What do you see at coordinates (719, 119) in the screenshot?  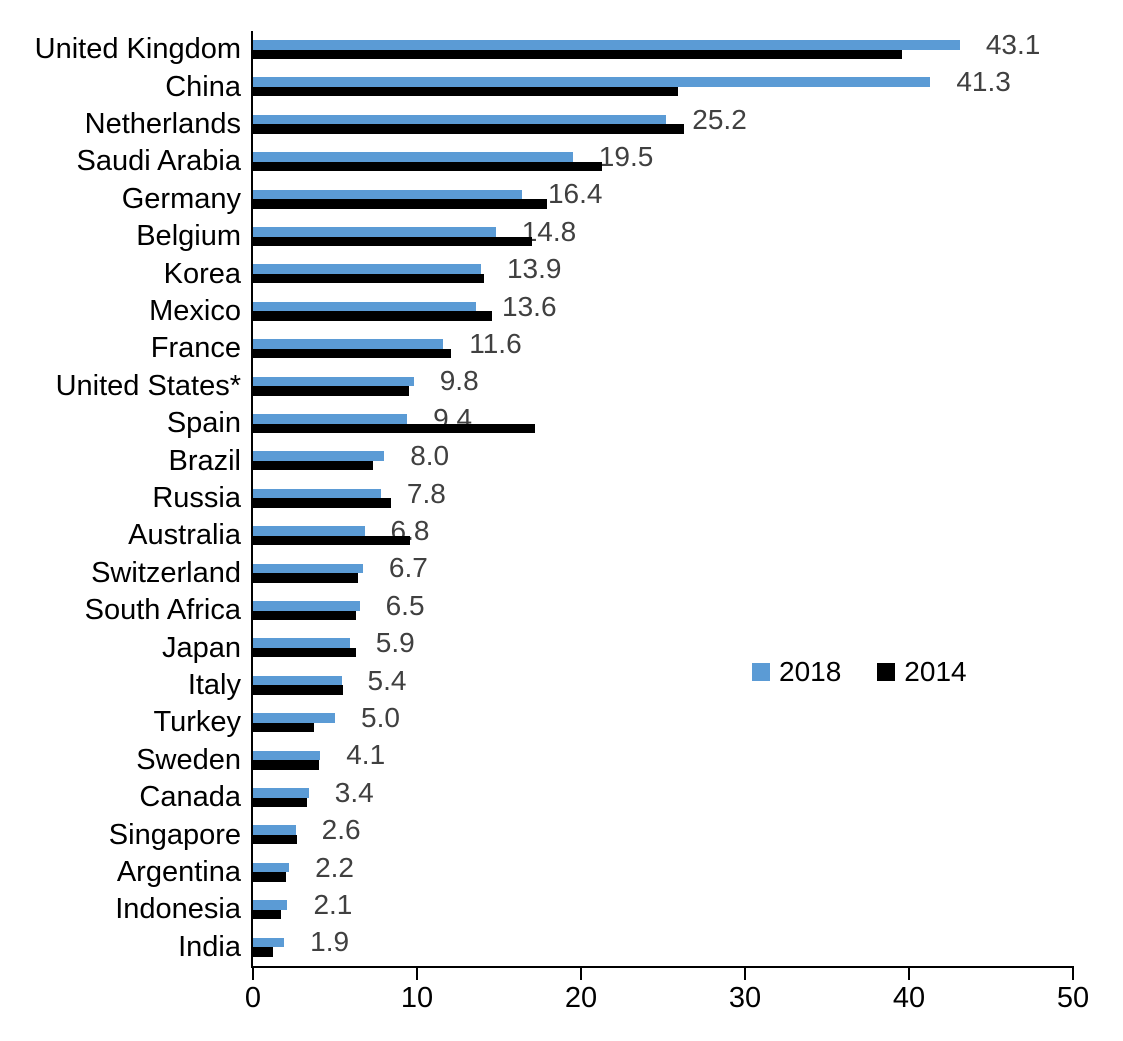 I see `value-label: 25.2` at bounding box center [719, 119].